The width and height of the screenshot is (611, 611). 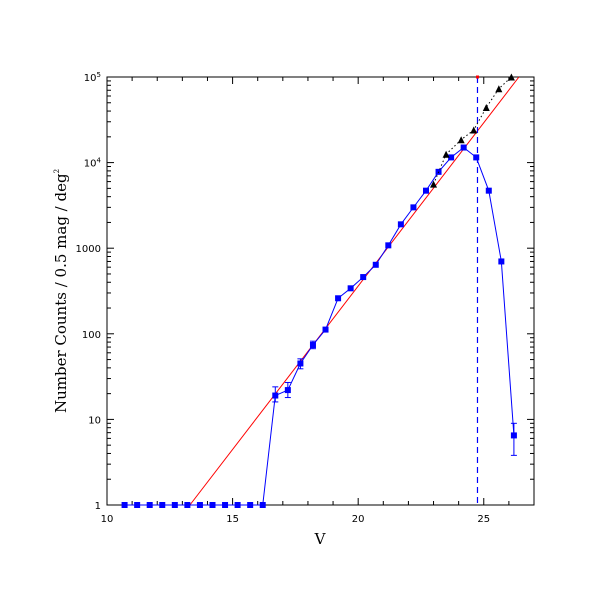 I want to click on limit-line-top-marker, so click(x=477, y=77).